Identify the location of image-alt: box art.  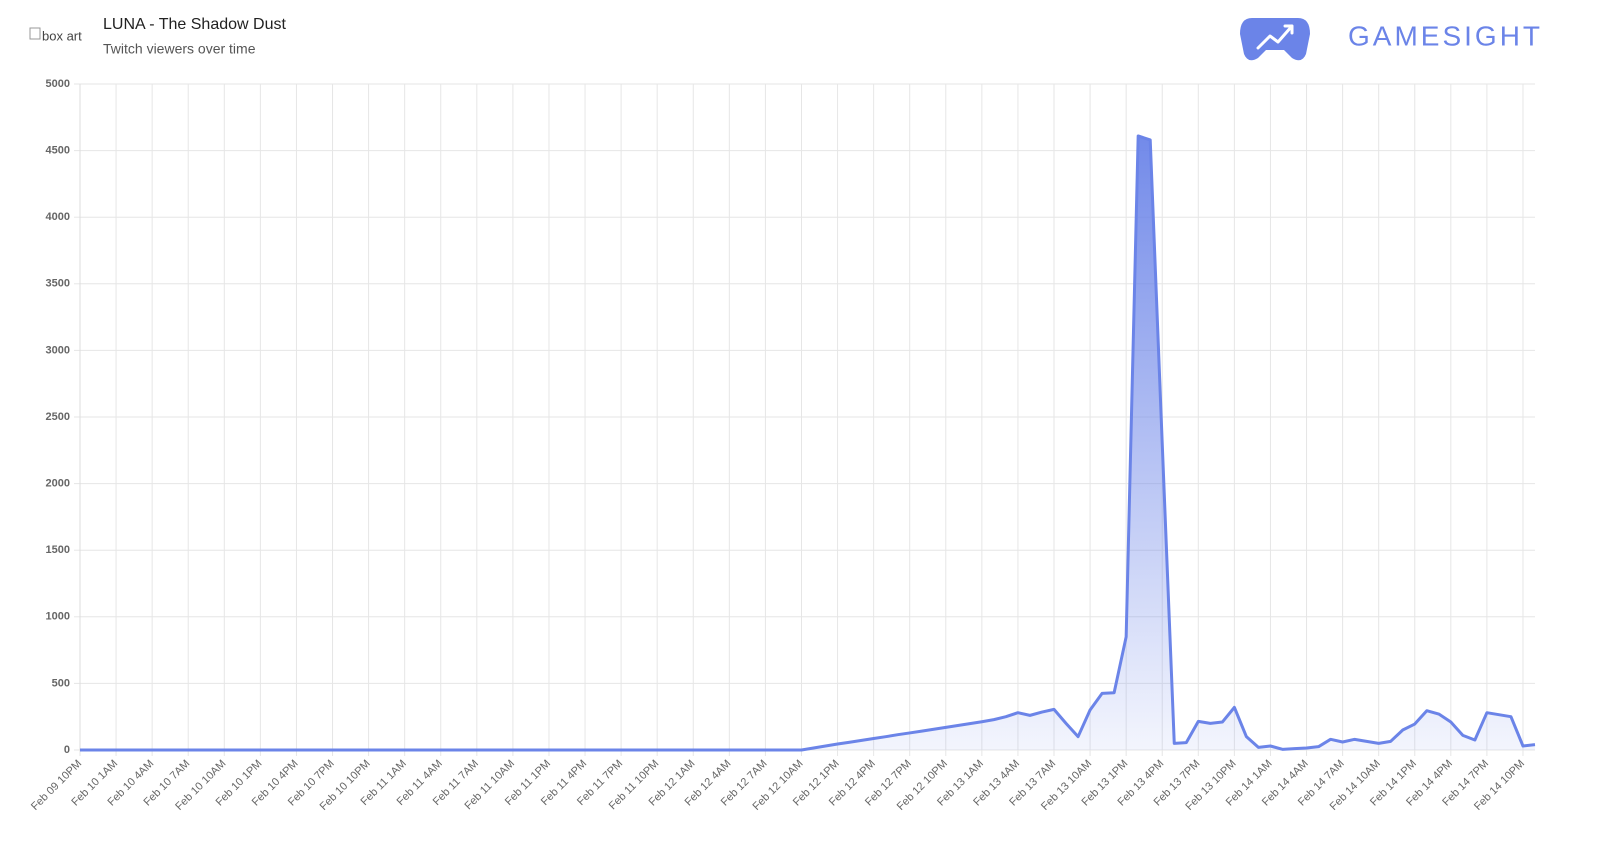
(62, 35).